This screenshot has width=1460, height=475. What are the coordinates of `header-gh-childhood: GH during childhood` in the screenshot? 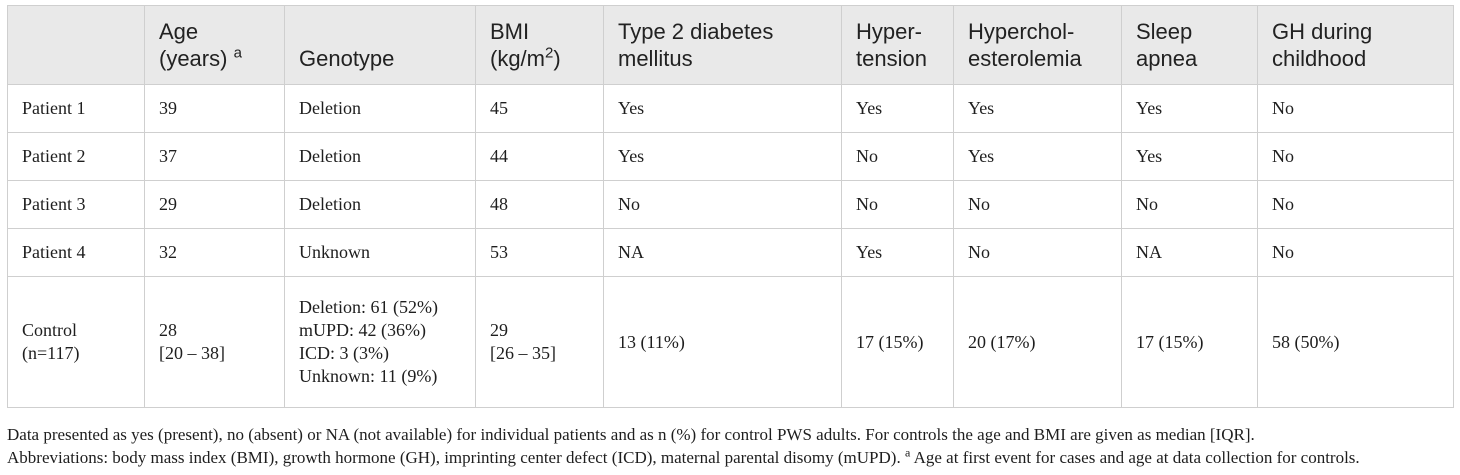 It's located at (1355, 45).